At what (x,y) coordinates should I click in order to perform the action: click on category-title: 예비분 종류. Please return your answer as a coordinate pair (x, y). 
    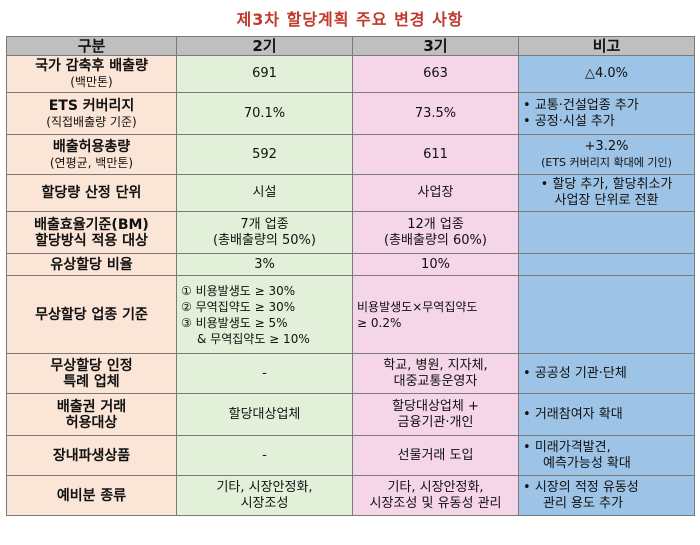
    Looking at the image, I should click on (91, 495).